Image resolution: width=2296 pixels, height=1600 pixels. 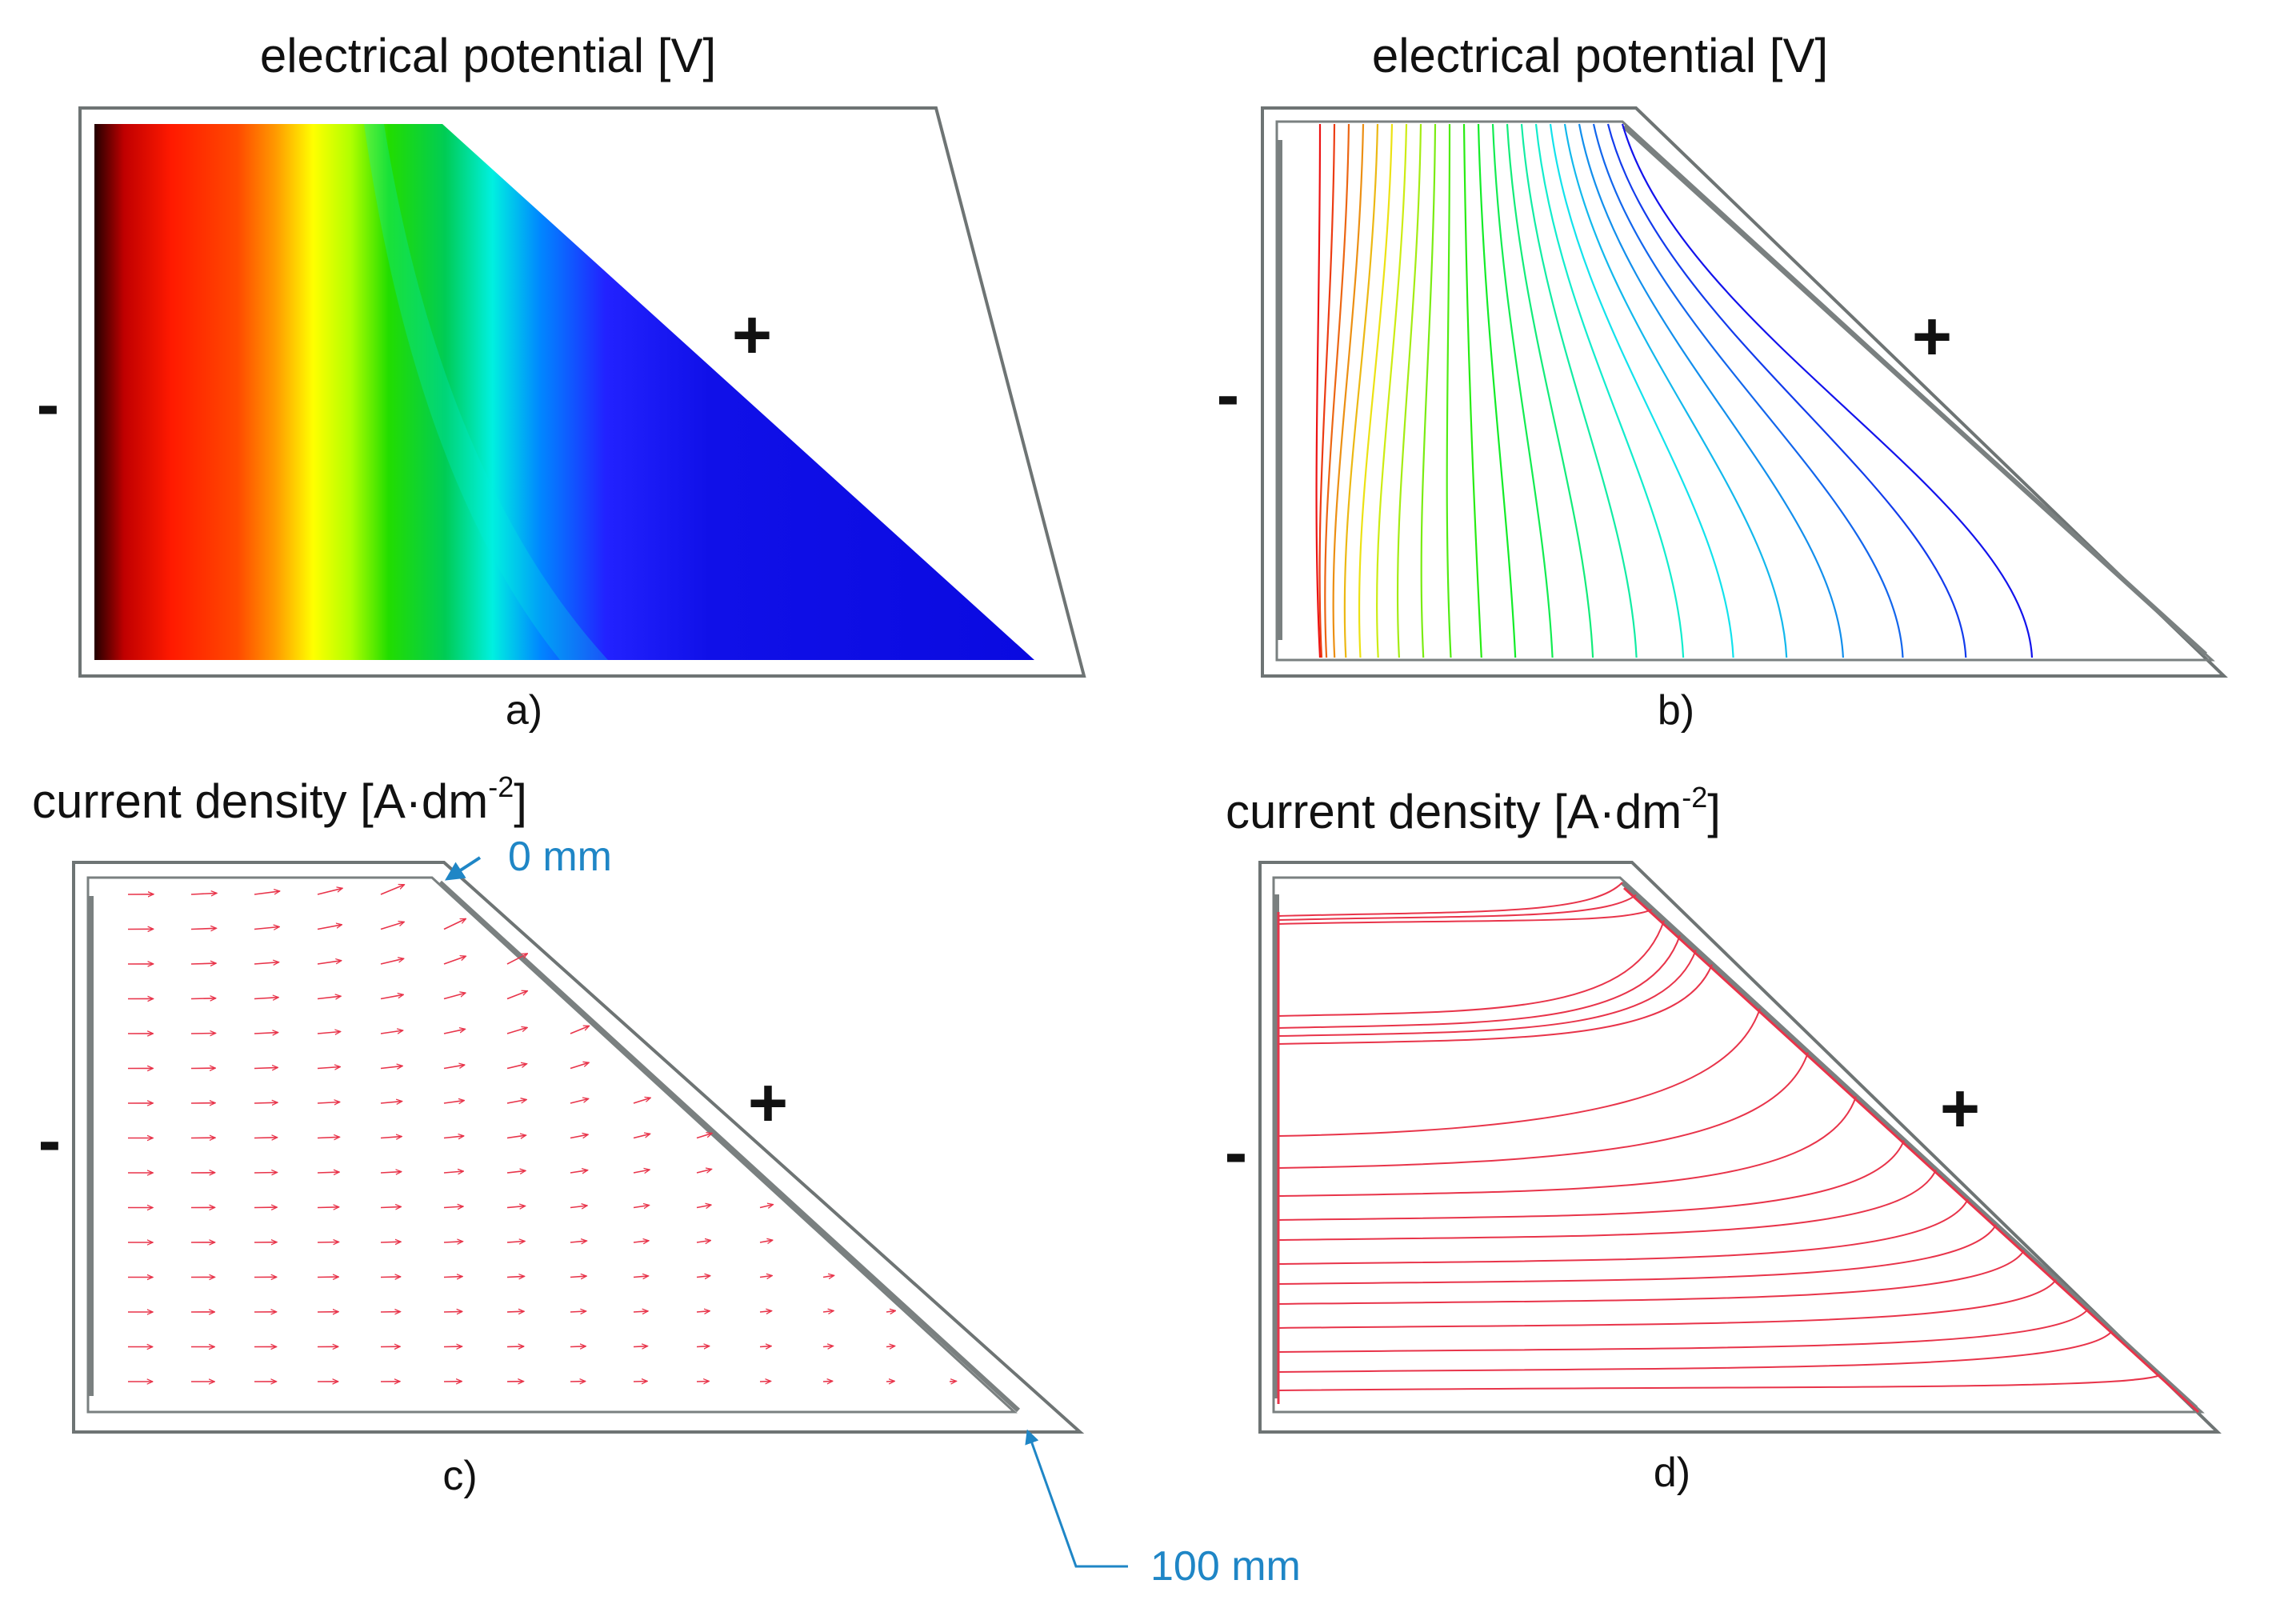 What do you see at coordinates (48, 404) in the screenshot?
I see `panel-a-cathode-sign: -` at bounding box center [48, 404].